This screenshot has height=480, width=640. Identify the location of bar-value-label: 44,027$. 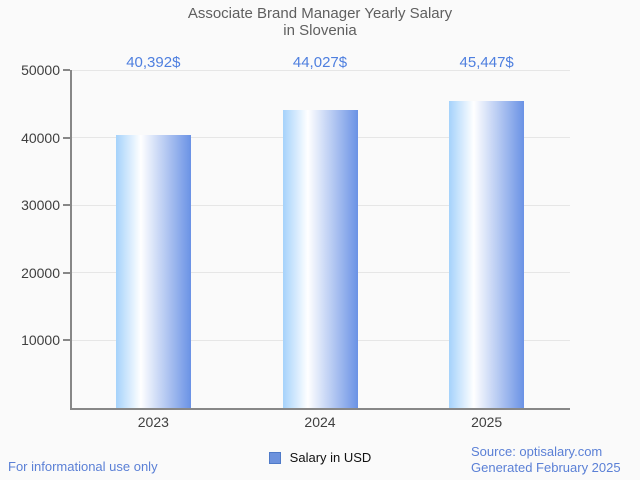
(320, 62).